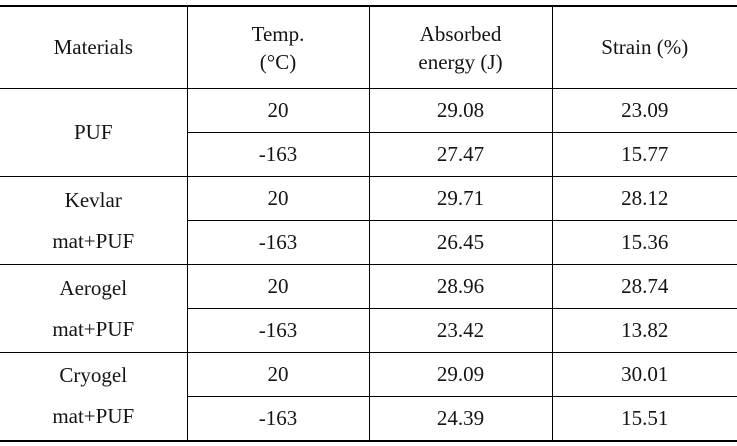 This screenshot has height=446, width=737. What do you see at coordinates (644, 330) in the screenshot?
I see `strain-cell: 13.82` at bounding box center [644, 330].